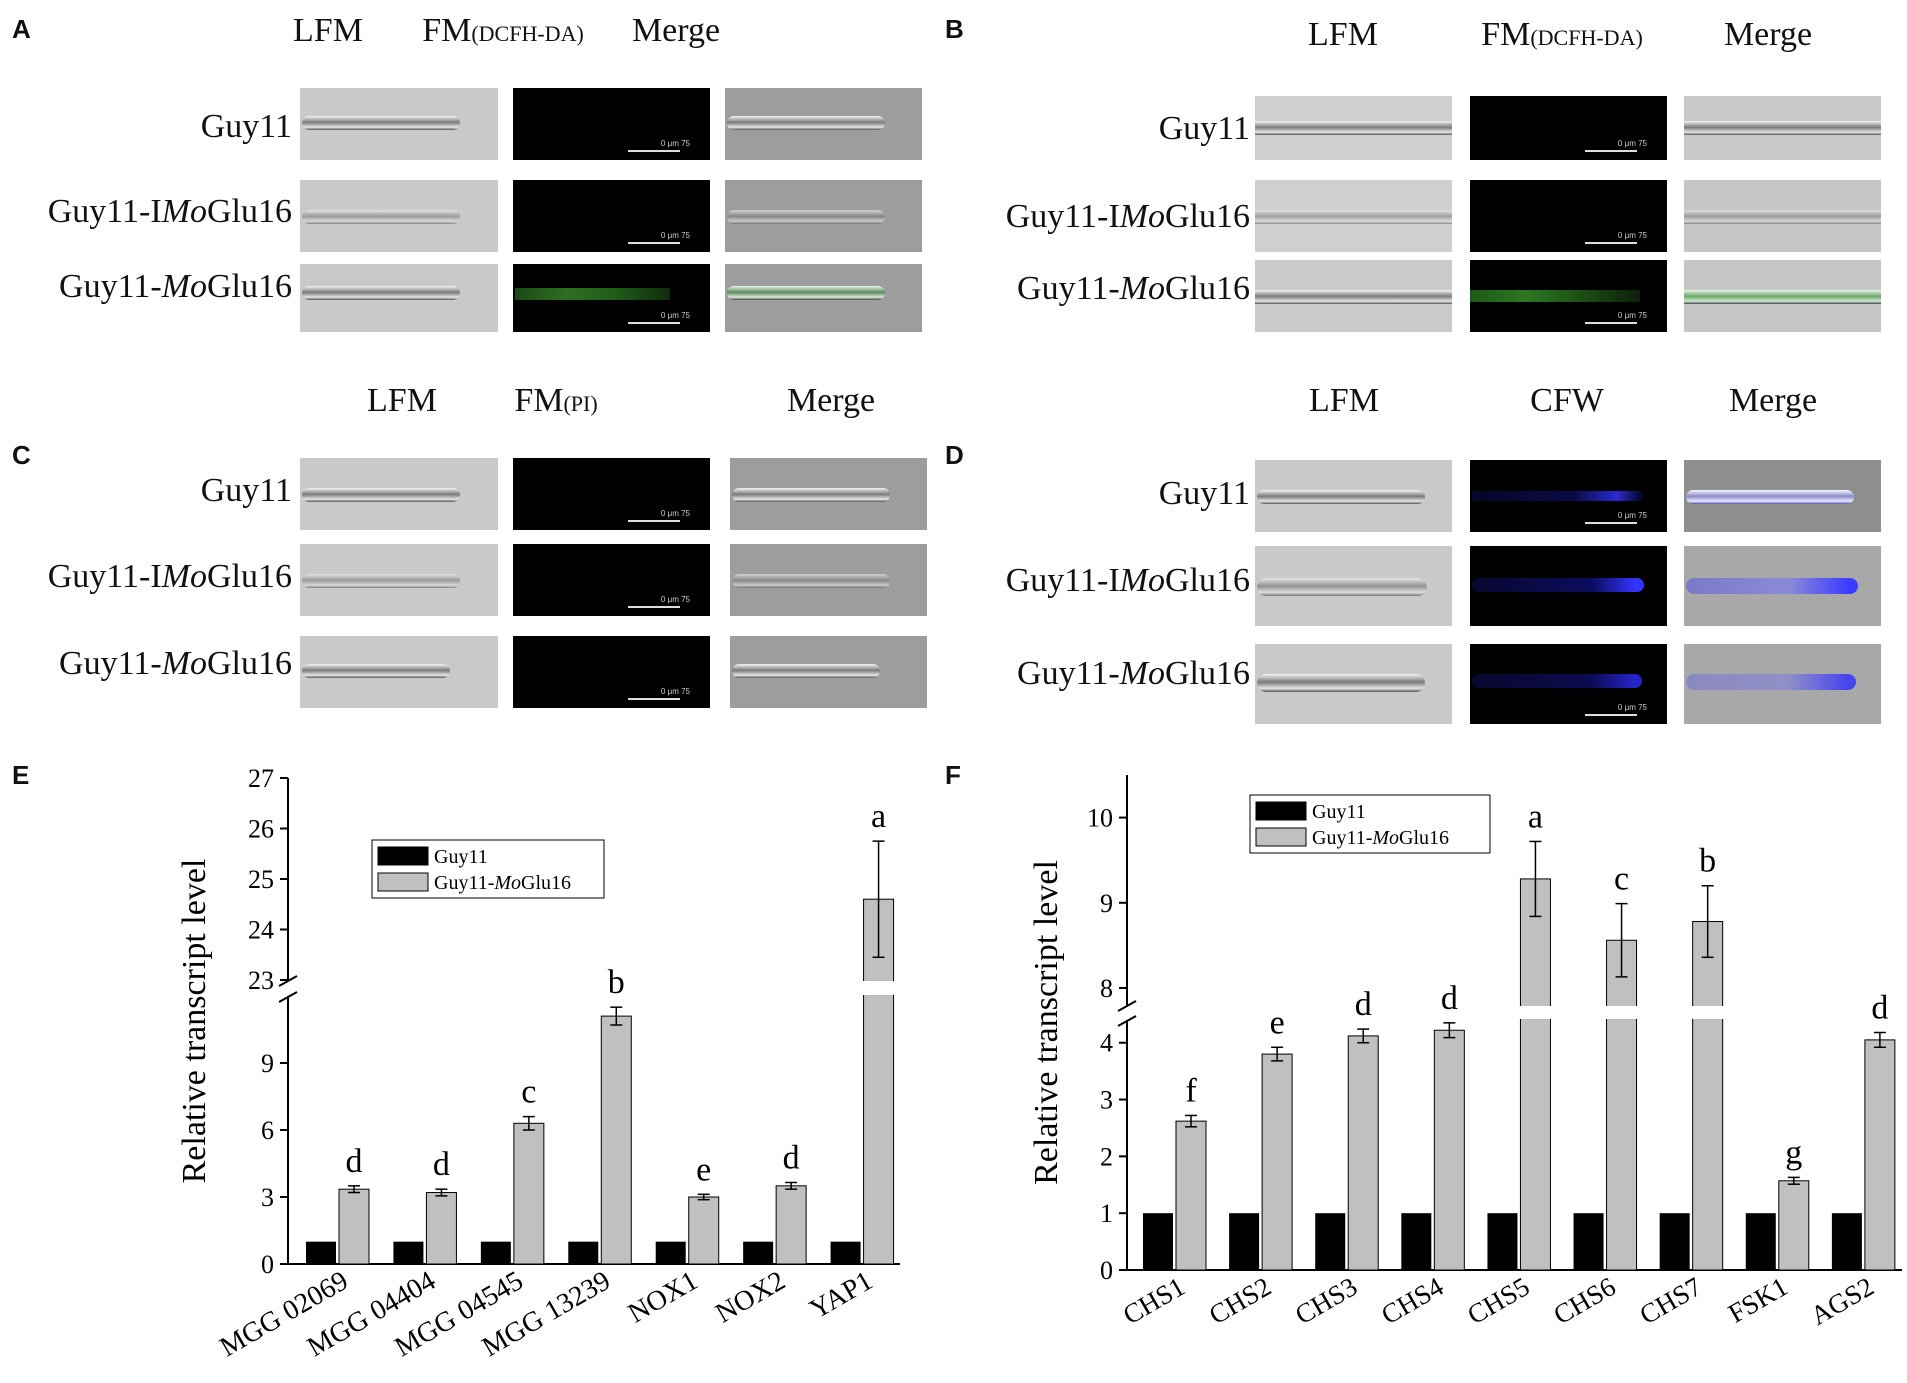  I want to click on significance-letter: e, so click(1277, 1022).